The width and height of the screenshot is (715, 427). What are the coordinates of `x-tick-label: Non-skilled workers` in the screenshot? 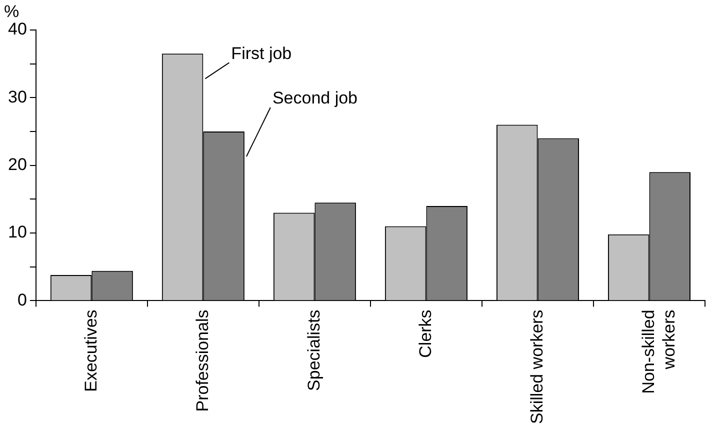 It's located at (658, 352).